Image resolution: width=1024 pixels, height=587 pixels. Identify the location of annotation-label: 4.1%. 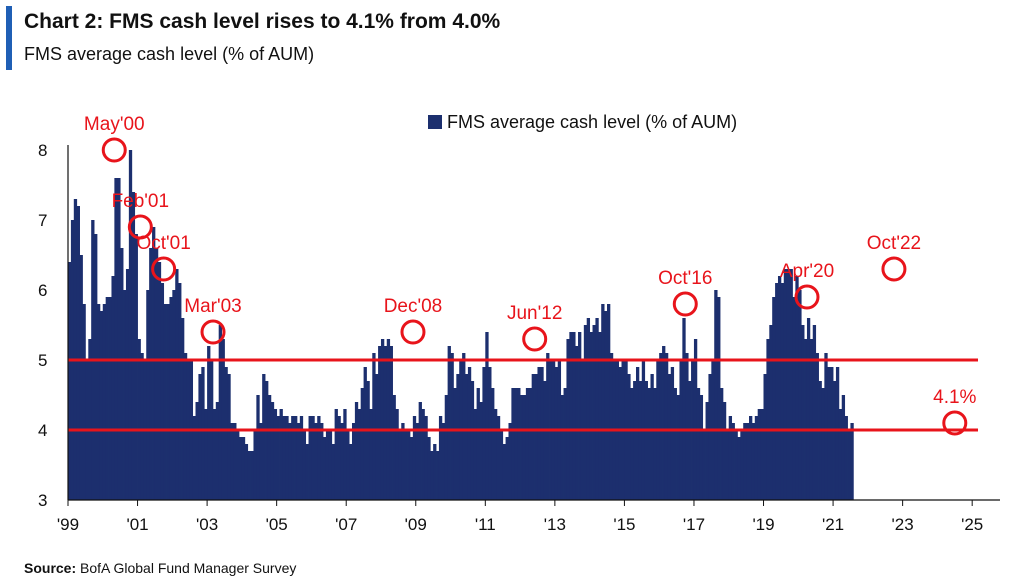
(954, 397).